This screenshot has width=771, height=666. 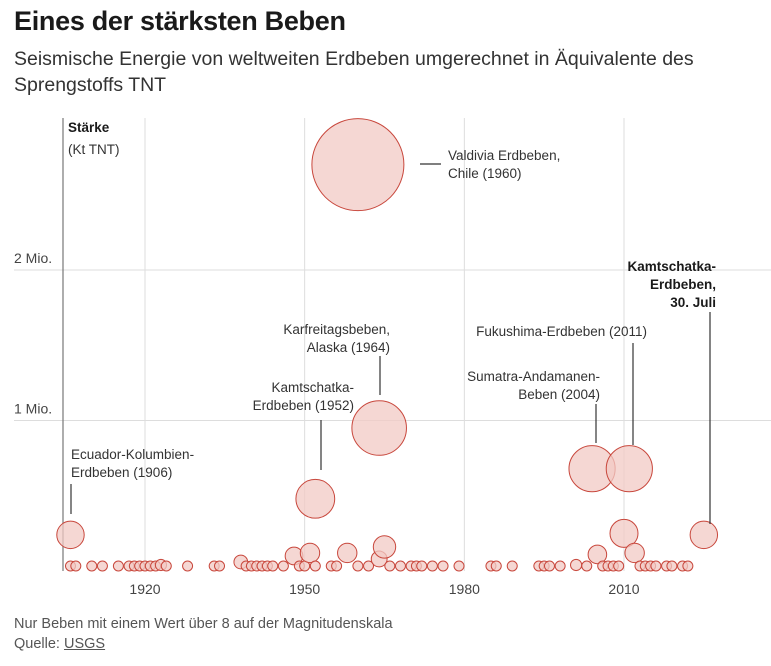 What do you see at coordinates (304, 589) in the screenshot?
I see `x-tick-label: 1950` at bounding box center [304, 589].